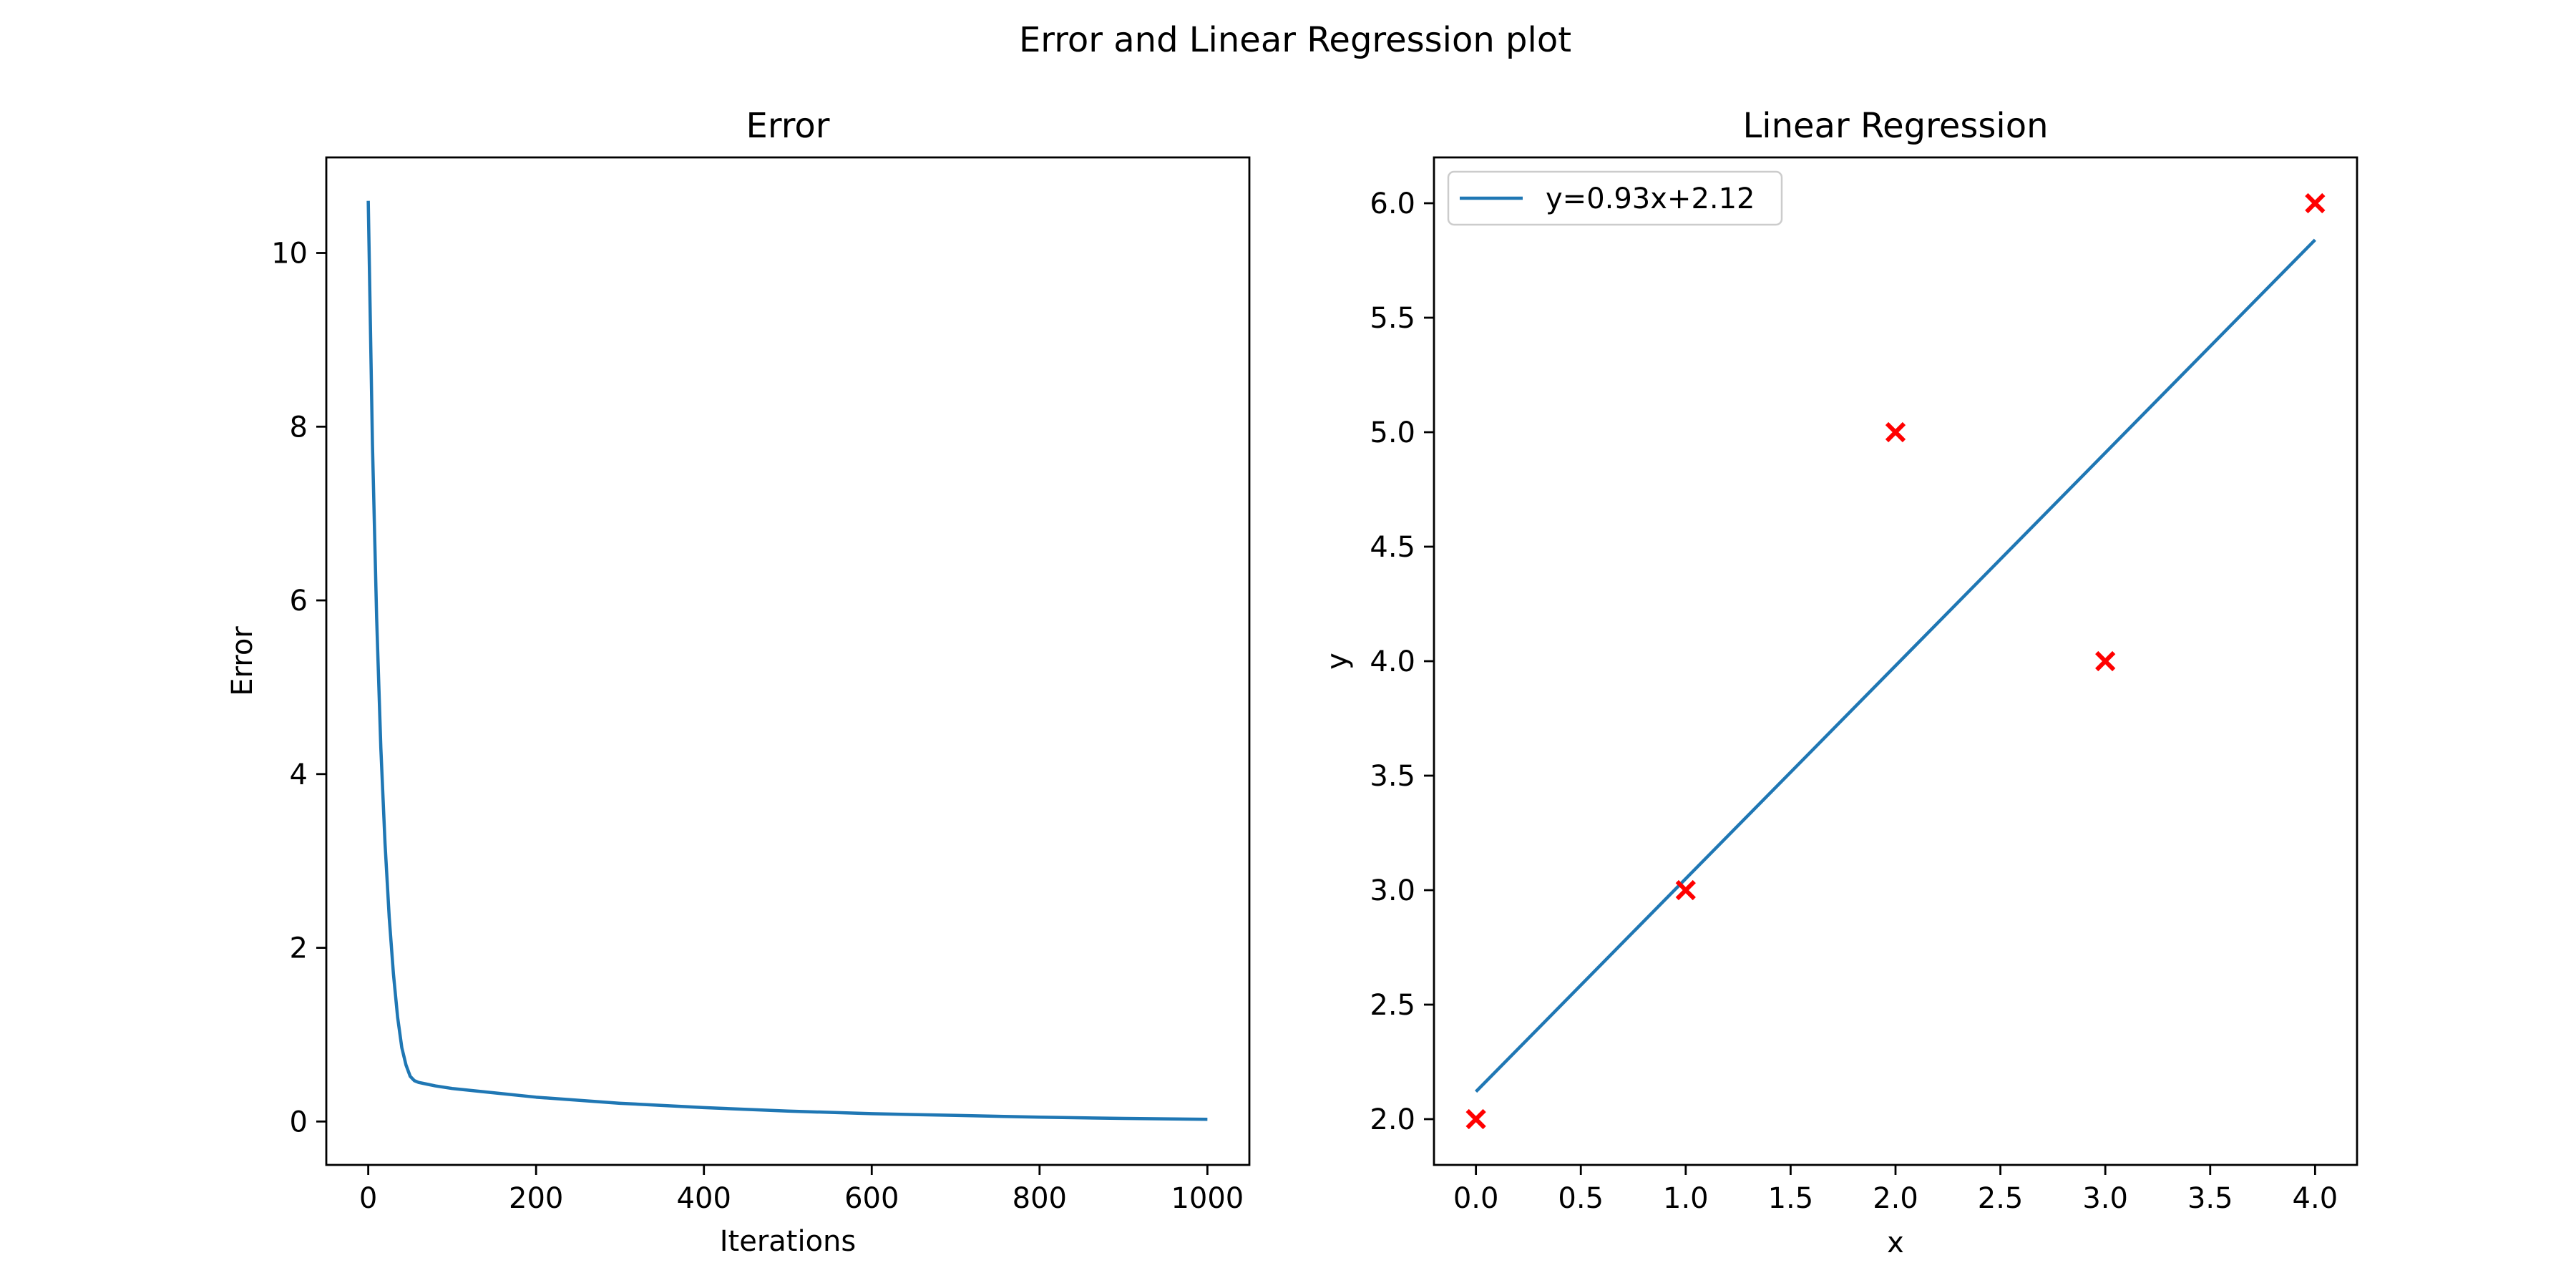 The image size is (2576, 1288). Describe the element at coordinates (299, 427) in the screenshot. I see `error-ytick-label: 8` at that location.